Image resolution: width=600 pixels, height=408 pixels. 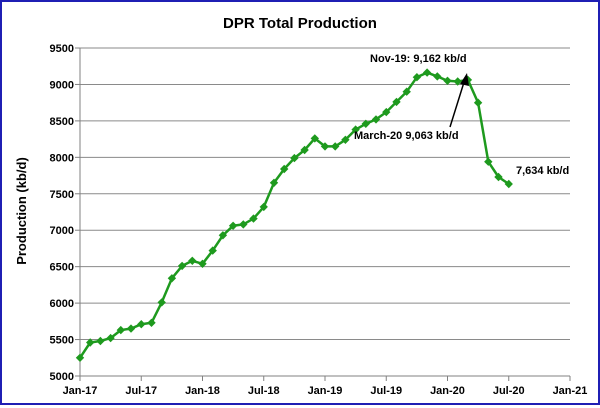 I want to click on y-tick-label: 9000, so click(x=62, y=85).